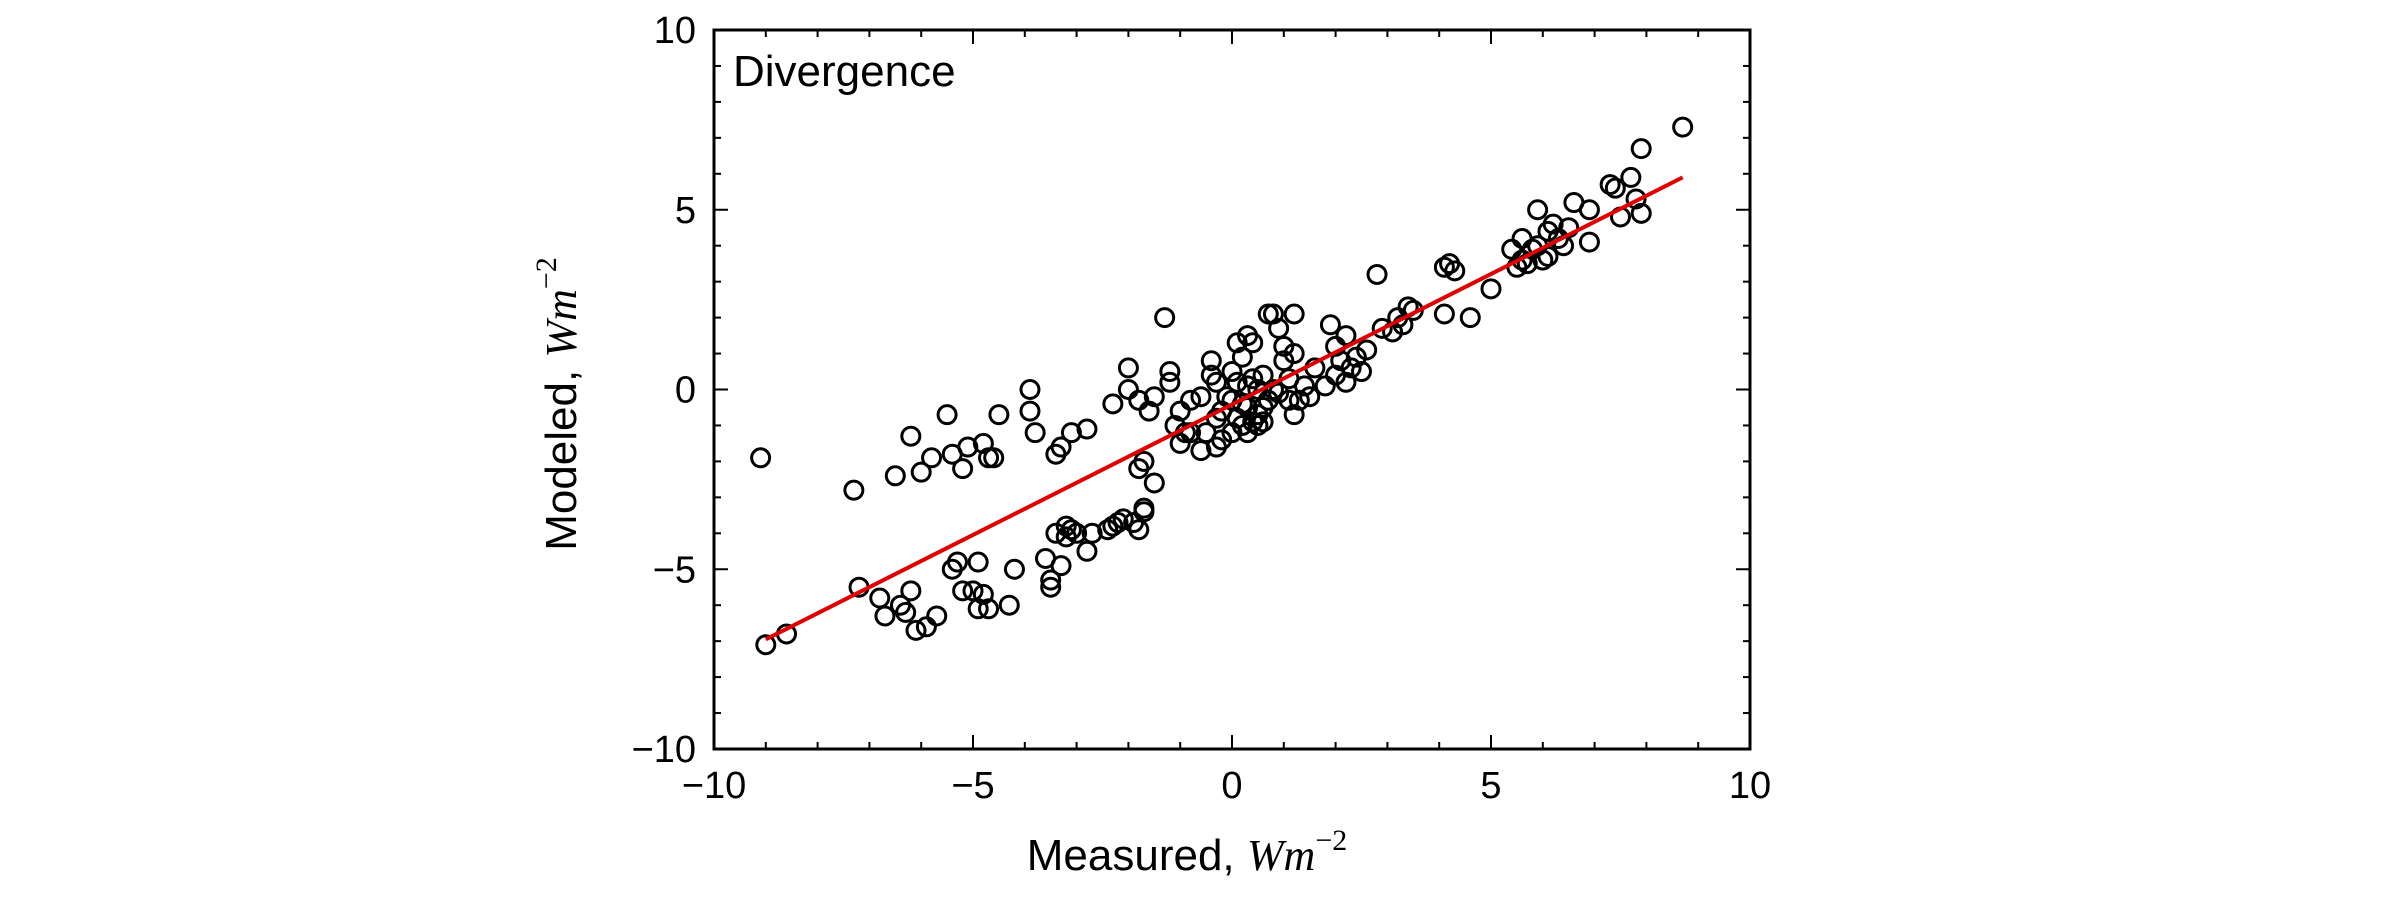 Image resolution: width=2399 pixels, height=917 pixels. What do you see at coordinates (546, 273) in the screenshot?
I see `y-axis-label-exponent: −2` at bounding box center [546, 273].